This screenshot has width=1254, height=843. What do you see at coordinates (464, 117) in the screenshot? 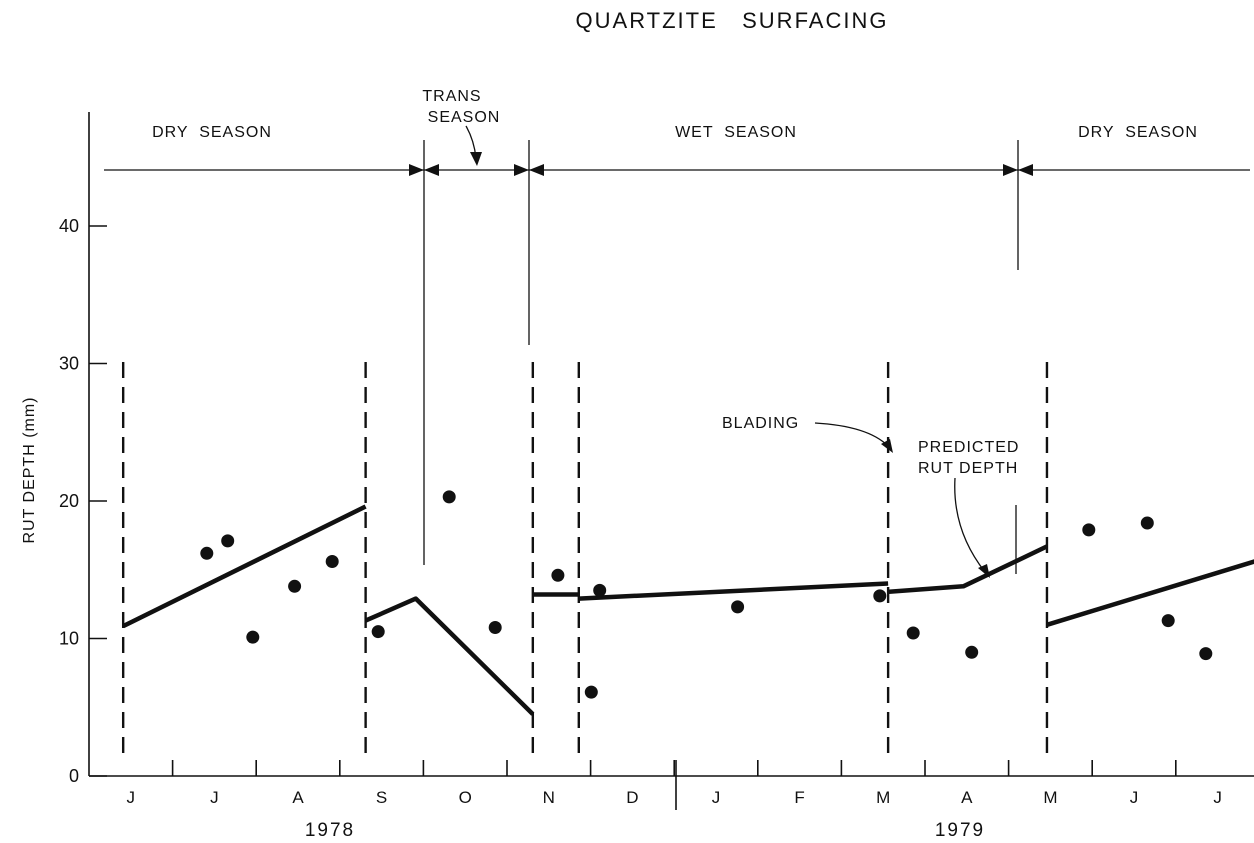
I see `season-label-trans-line2: SEASON` at bounding box center [464, 117].